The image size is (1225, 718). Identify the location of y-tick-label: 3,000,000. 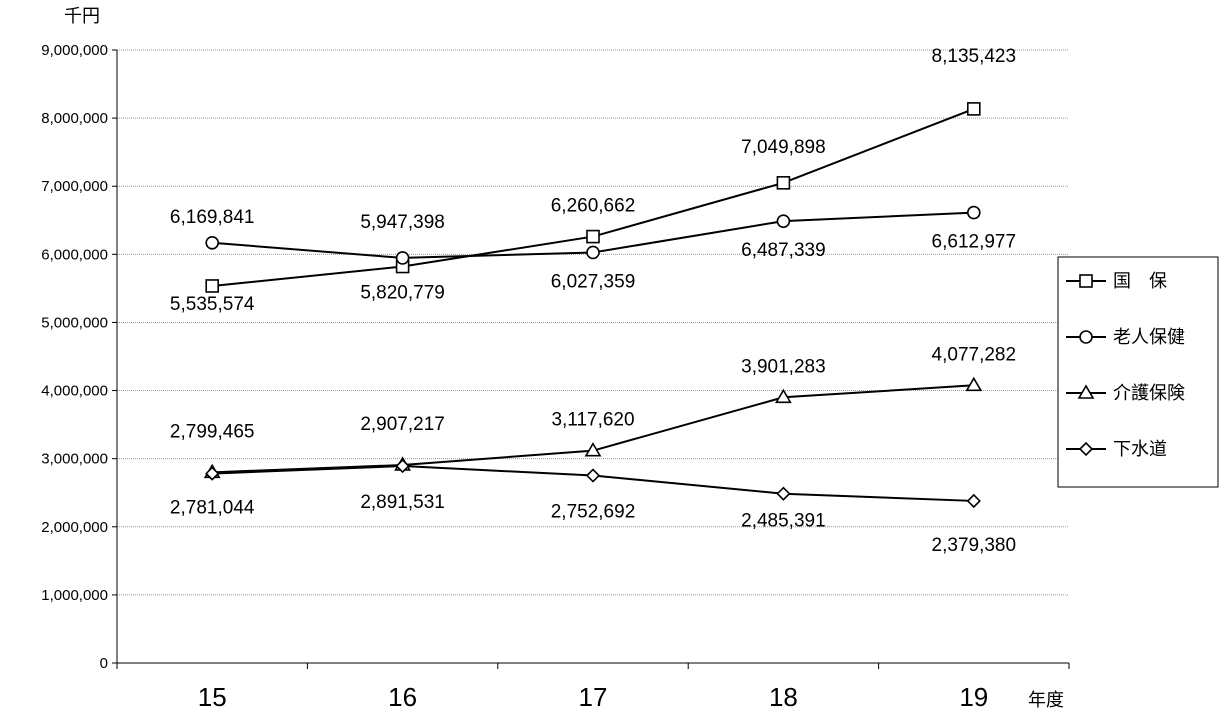
(74, 459).